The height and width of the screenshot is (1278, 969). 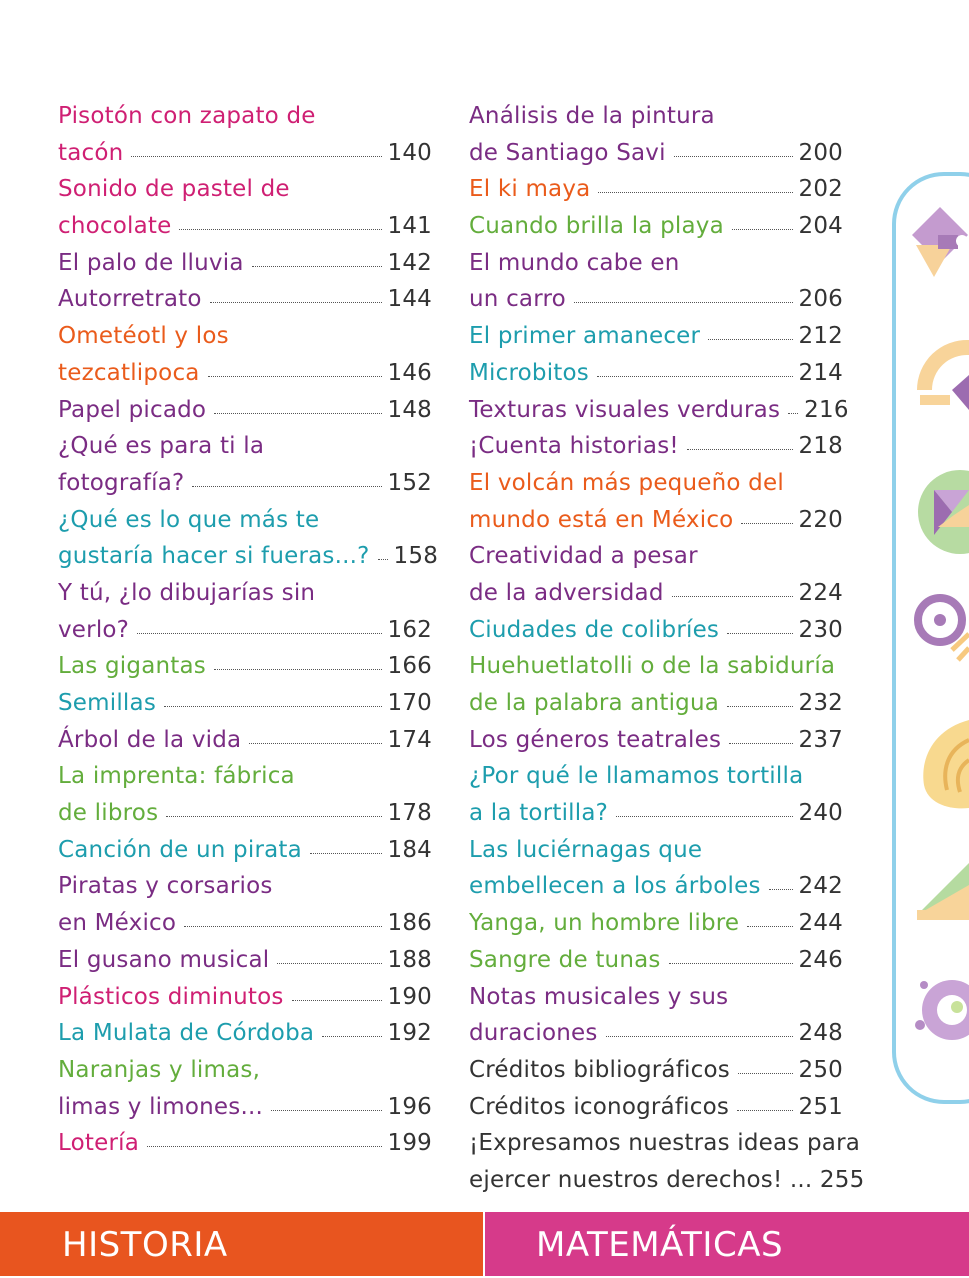 I want to click on toc-entry: Ciudades de colibríes 230, so click(x=656, y=630).